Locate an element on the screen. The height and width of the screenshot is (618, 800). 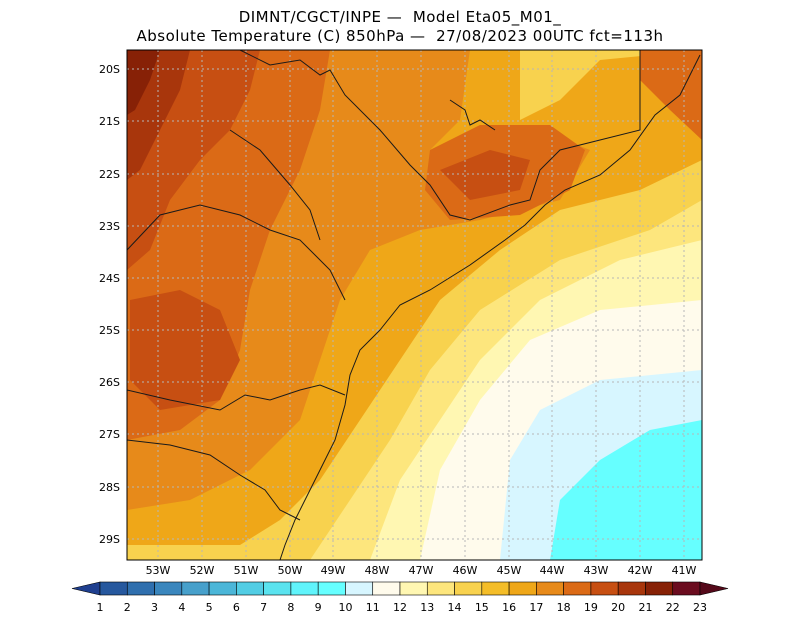
colorbar-label: 9 is located at coordinates (318, 607).